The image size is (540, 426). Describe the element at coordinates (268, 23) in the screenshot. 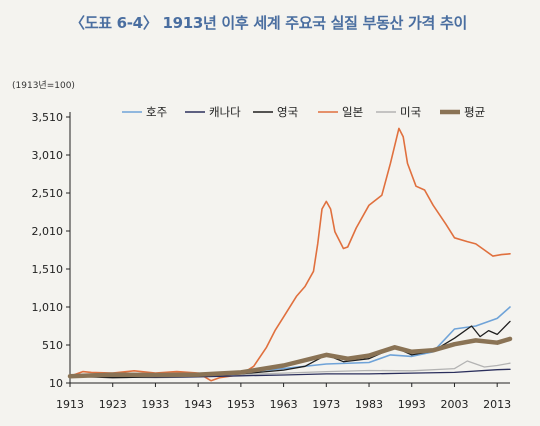

I see `page-title: 〈도표 6-4〉 1913년 이후 세계 주요국 실질 부동산 가격 추이` at that location.